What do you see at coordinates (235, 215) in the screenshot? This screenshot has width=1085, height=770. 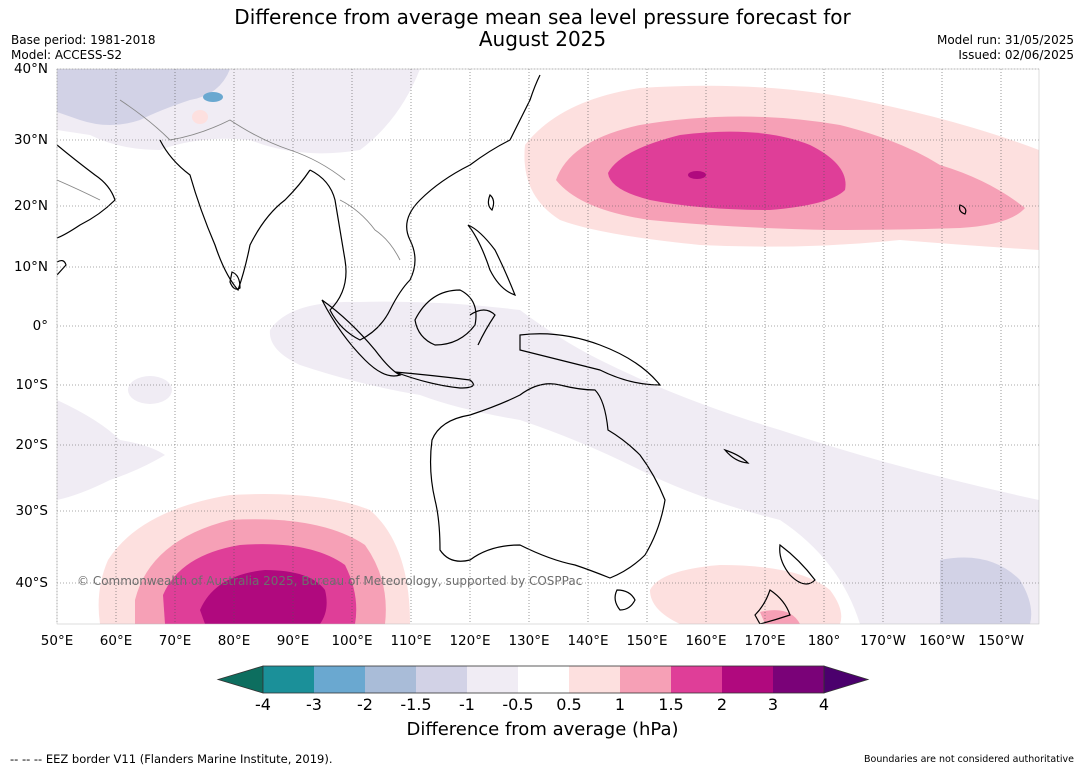 I see `india-coastline` at bounding box center [235, 215].